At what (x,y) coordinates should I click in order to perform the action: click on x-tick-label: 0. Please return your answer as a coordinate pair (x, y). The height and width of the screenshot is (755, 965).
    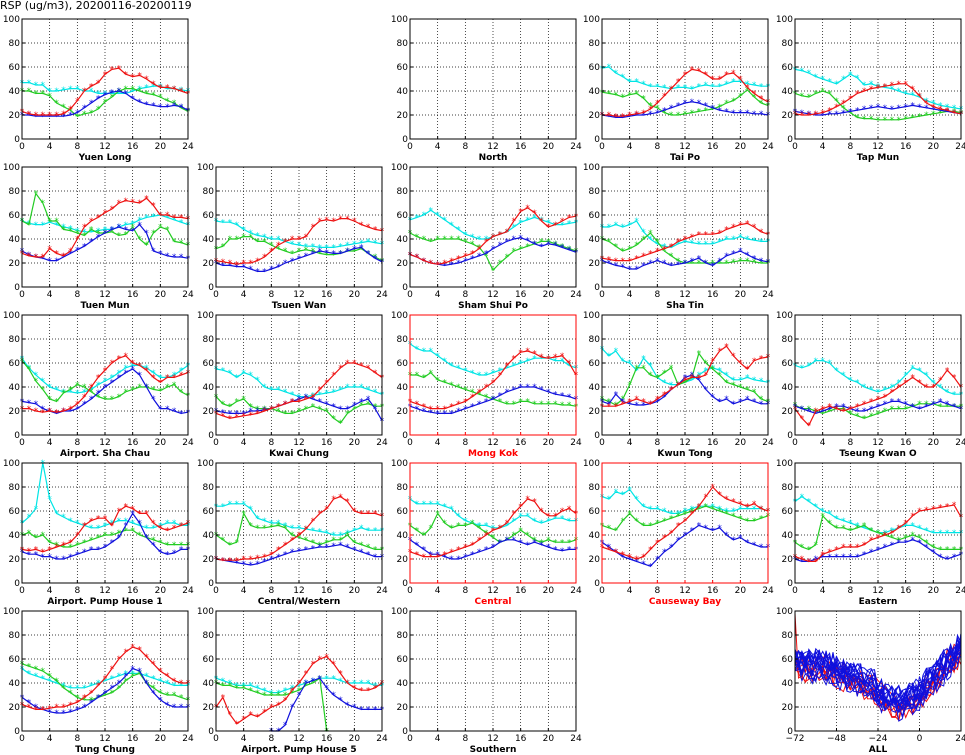
    Looking at the image, I should click on (216, 591).